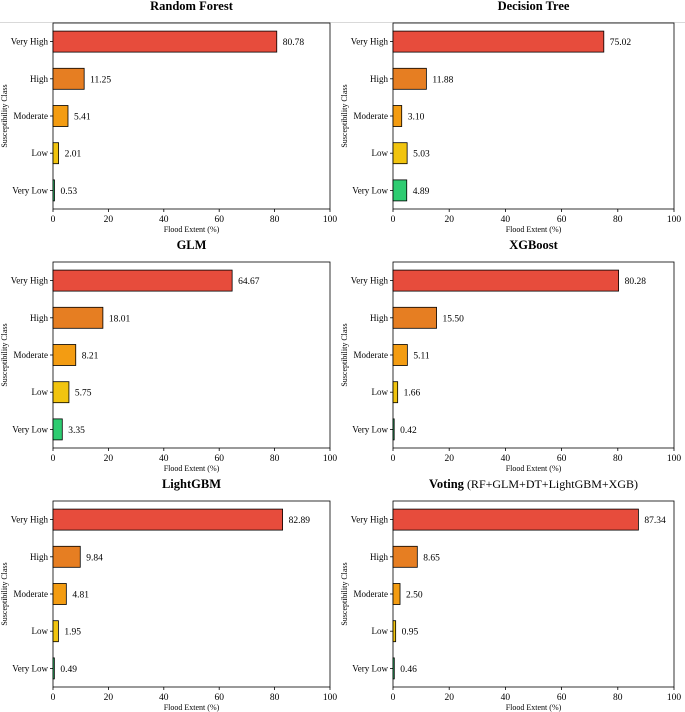  I want to click on chart-6-category-label: Very Low, so click(370, 668).